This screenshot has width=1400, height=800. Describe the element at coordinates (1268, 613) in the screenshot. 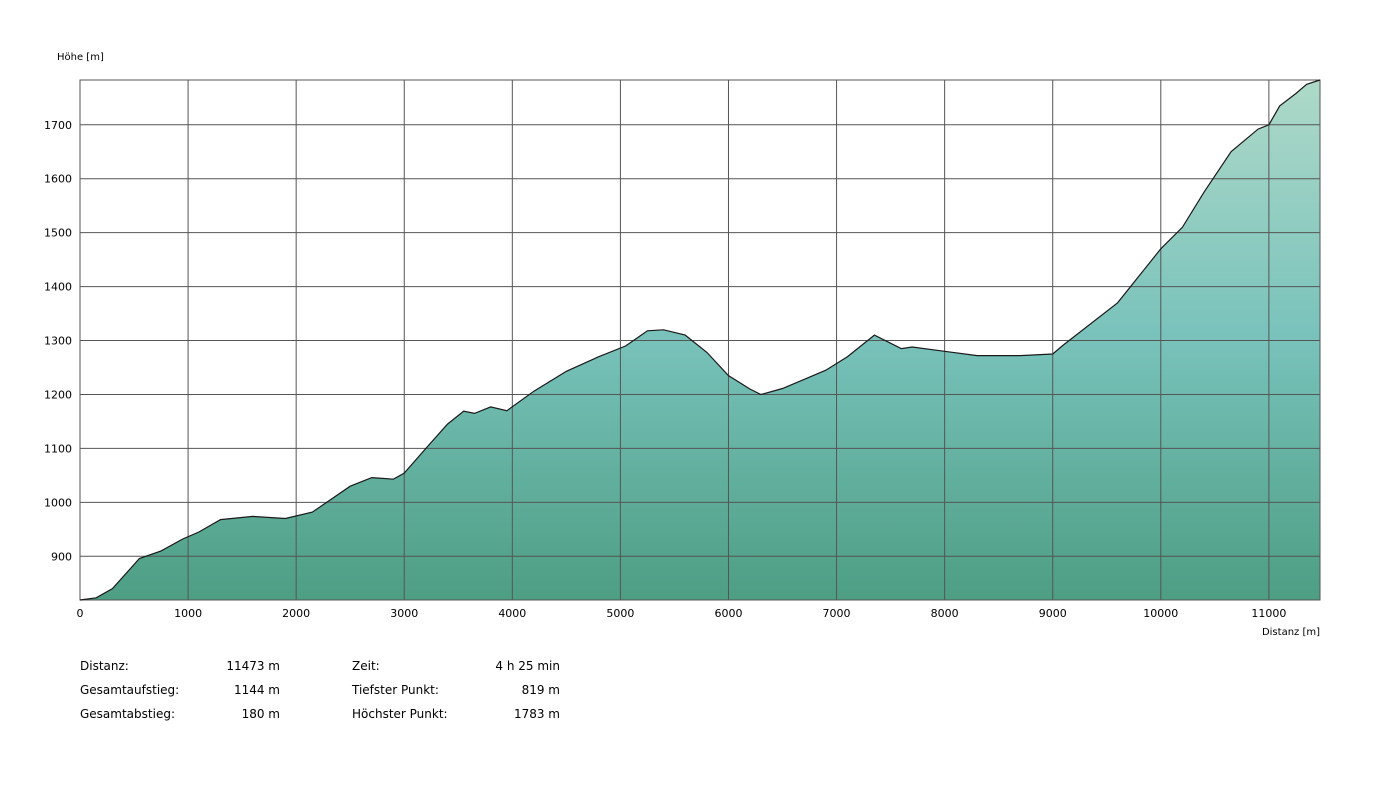

I see `x-tick-label: 11000` at that location.